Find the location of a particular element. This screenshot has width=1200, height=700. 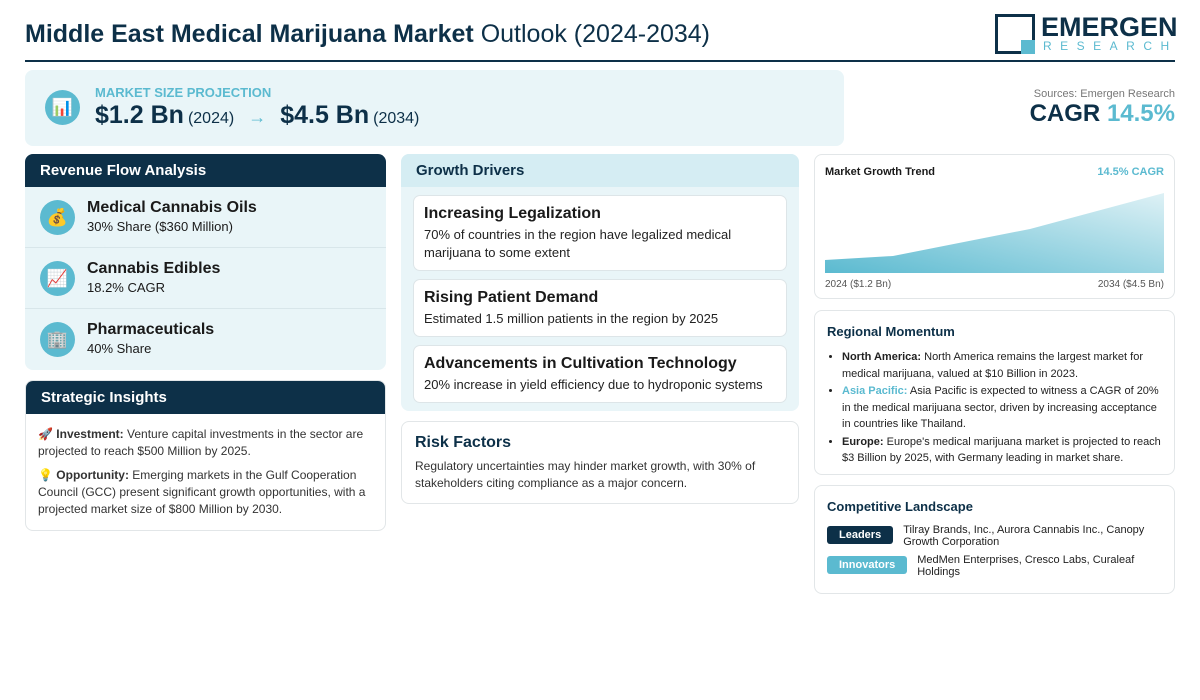

panel-title: Strategic Insights is located at coordinates (205, 397).